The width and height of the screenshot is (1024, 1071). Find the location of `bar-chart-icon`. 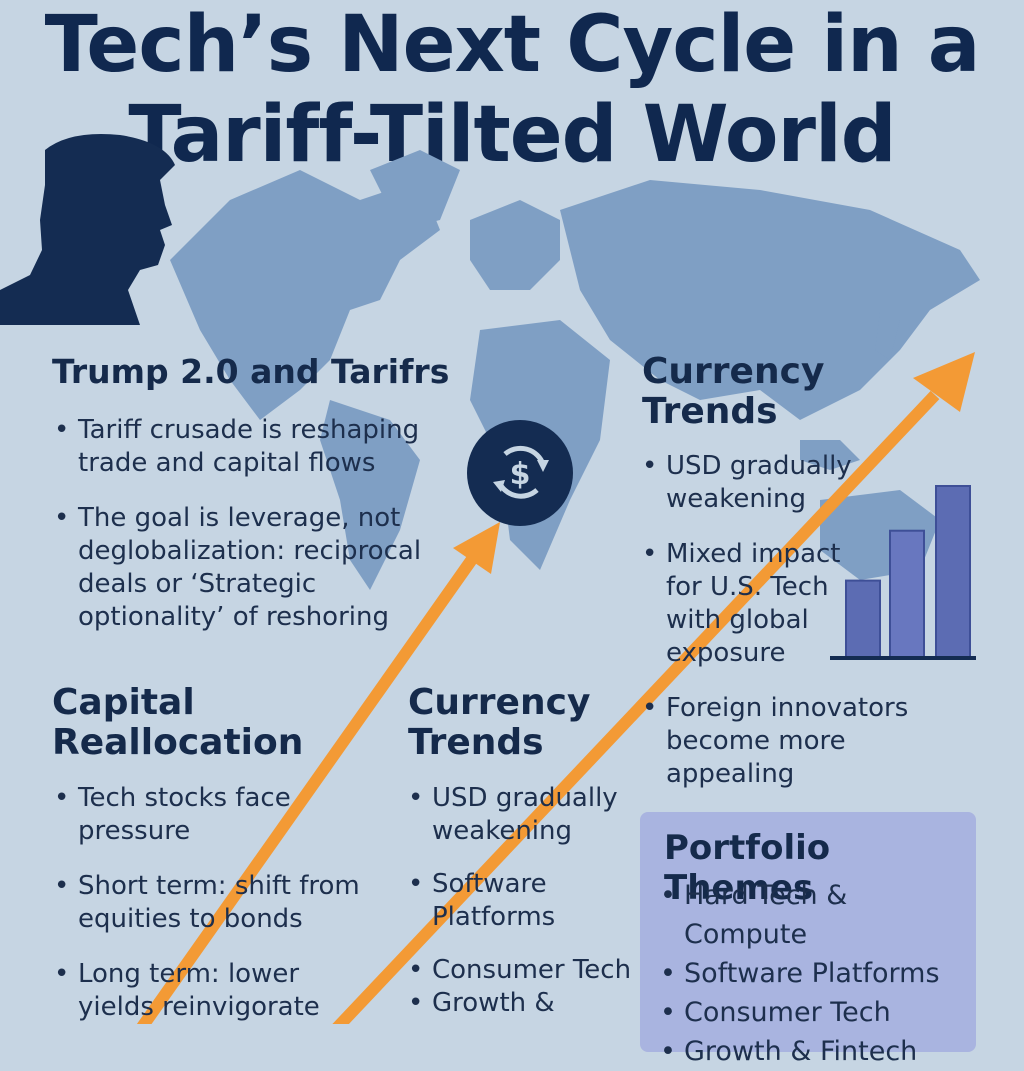

bar-chart-icon is located at coordinates (903, 572).